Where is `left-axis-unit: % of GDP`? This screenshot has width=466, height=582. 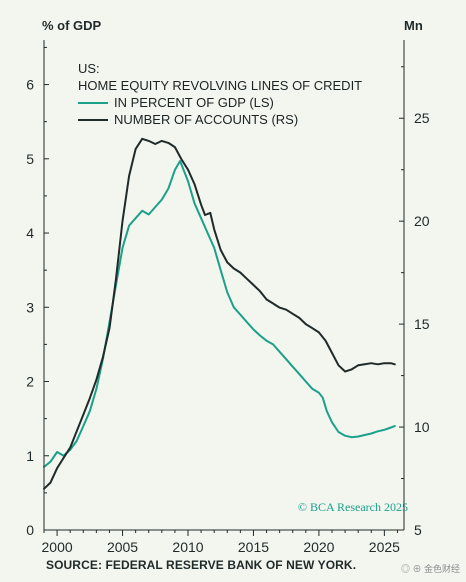 left-axis-unit: % of GDP is located at coordinates (72, 25).